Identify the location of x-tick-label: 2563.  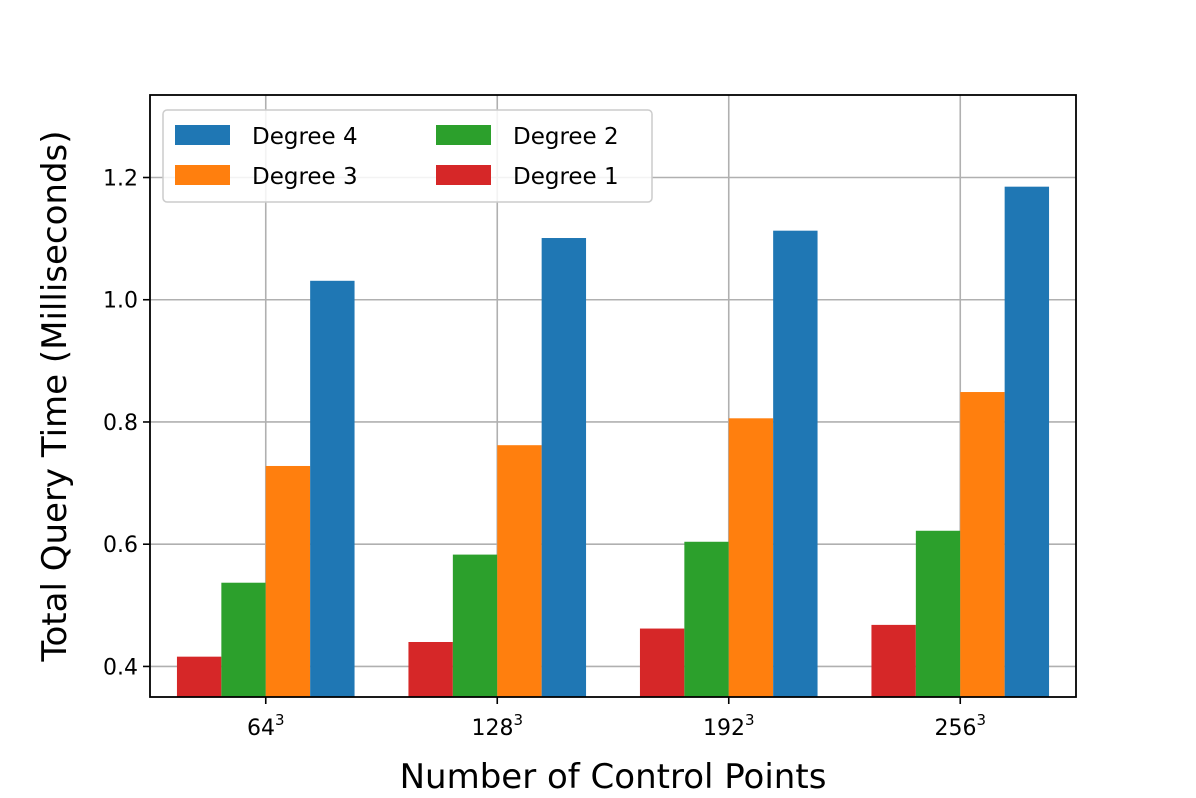
(960, 726).